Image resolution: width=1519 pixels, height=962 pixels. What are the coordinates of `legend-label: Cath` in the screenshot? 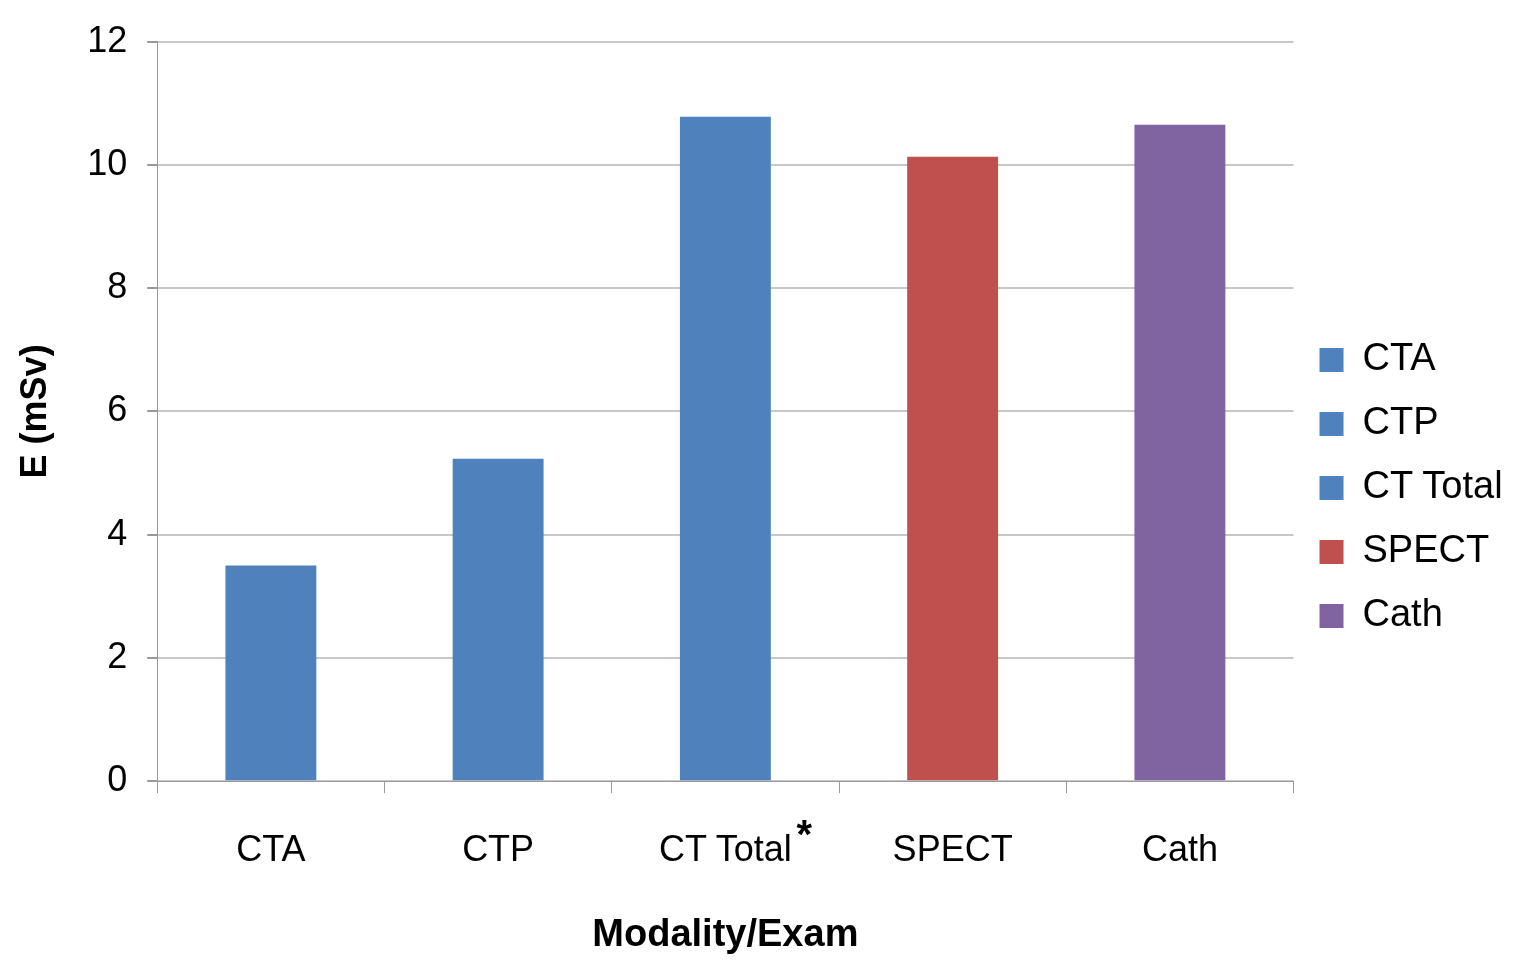 It's located at (1402, 613).